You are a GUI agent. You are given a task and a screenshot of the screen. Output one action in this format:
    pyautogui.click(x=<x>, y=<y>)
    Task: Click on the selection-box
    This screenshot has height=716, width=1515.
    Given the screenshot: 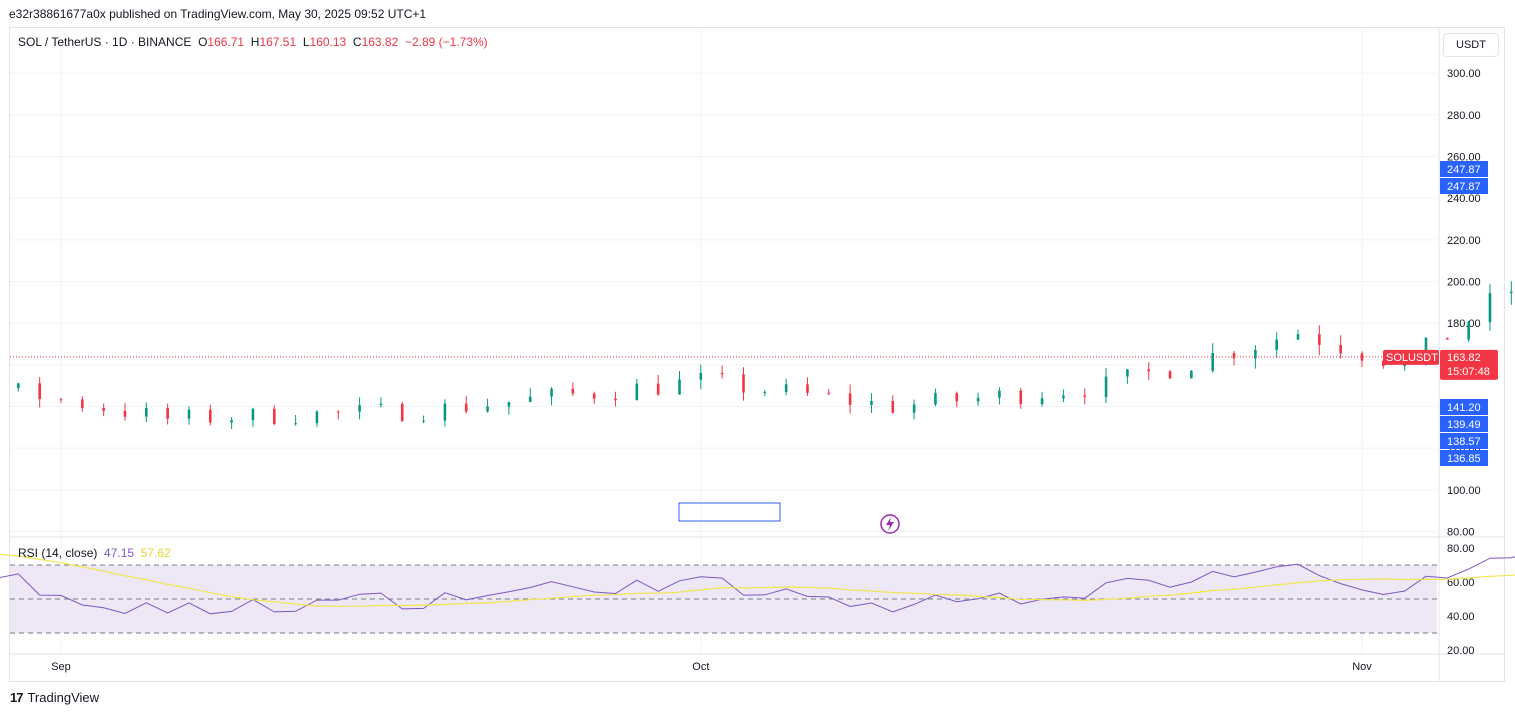 What is the action you would take?
    pyautogui.click(x=729, y=512)
    